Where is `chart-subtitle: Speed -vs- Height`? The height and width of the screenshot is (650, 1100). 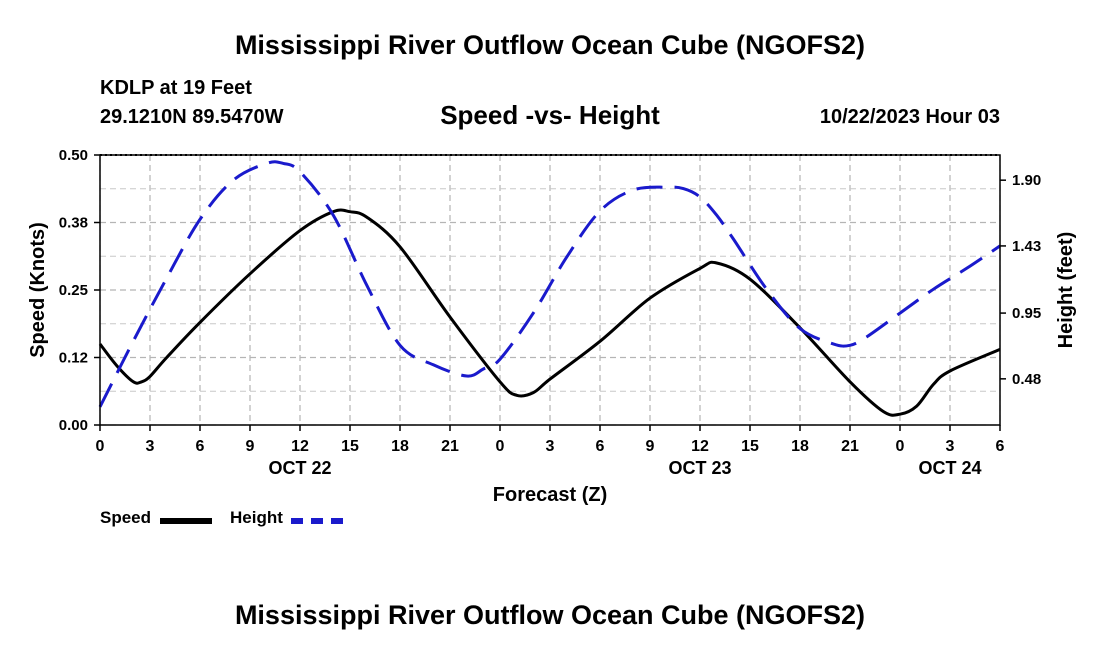 chart-subtitle: Speed -vs- Height is located at coordinates (550, 115).